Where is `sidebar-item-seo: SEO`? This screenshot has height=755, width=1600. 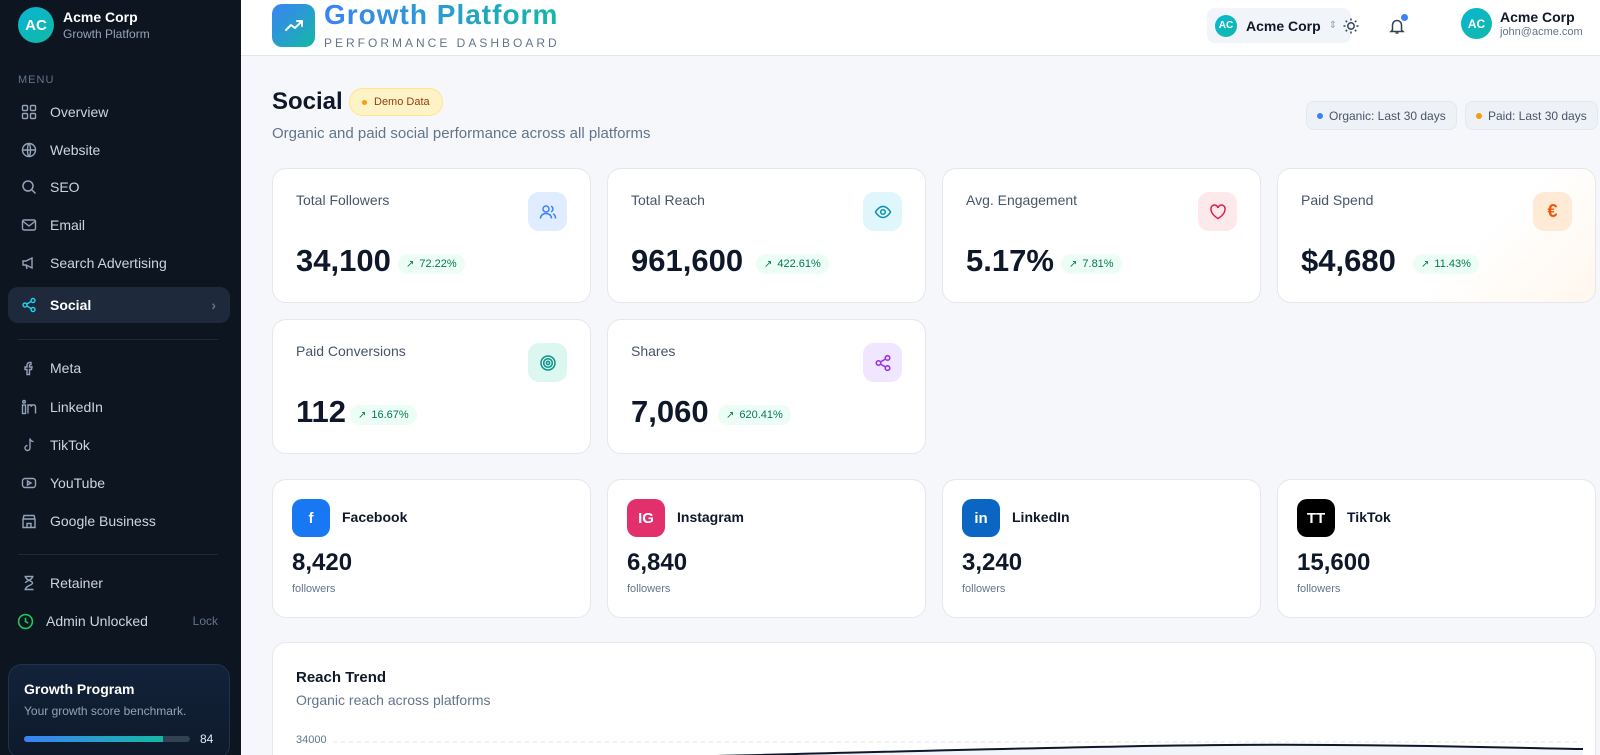 sidebar-item-seo: SEO is located at coordinates (119, 187).